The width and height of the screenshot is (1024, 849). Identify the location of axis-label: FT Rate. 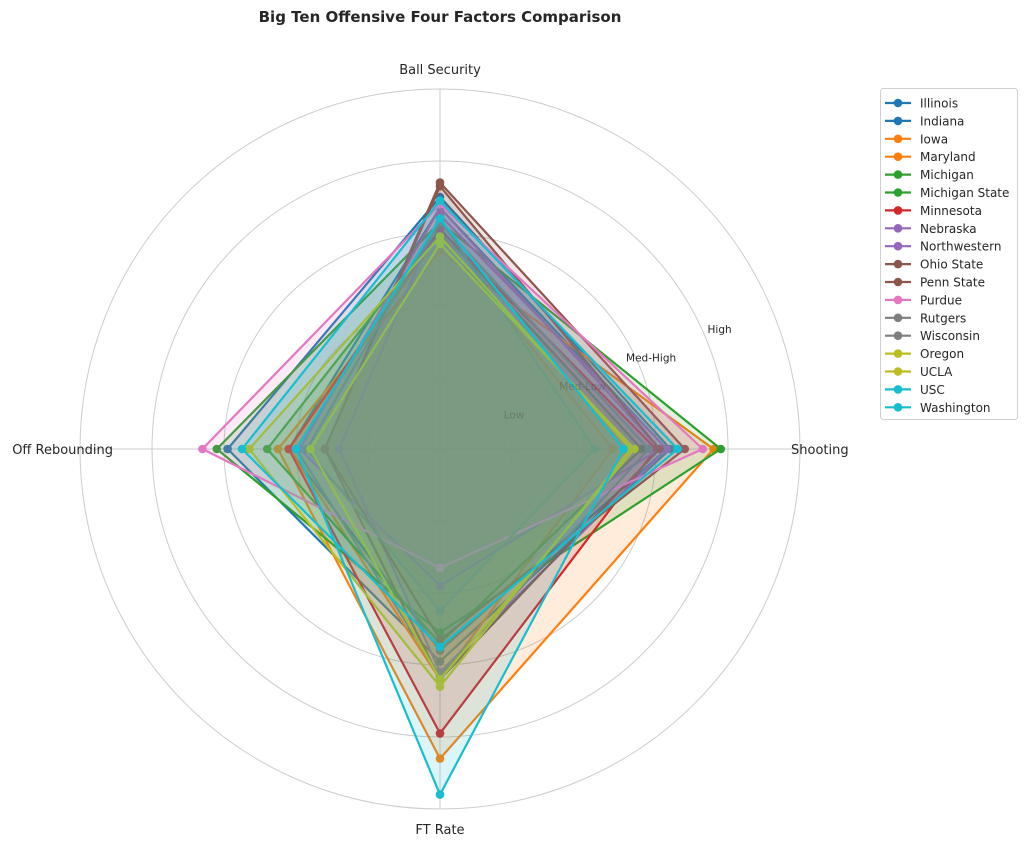
(439, 830).